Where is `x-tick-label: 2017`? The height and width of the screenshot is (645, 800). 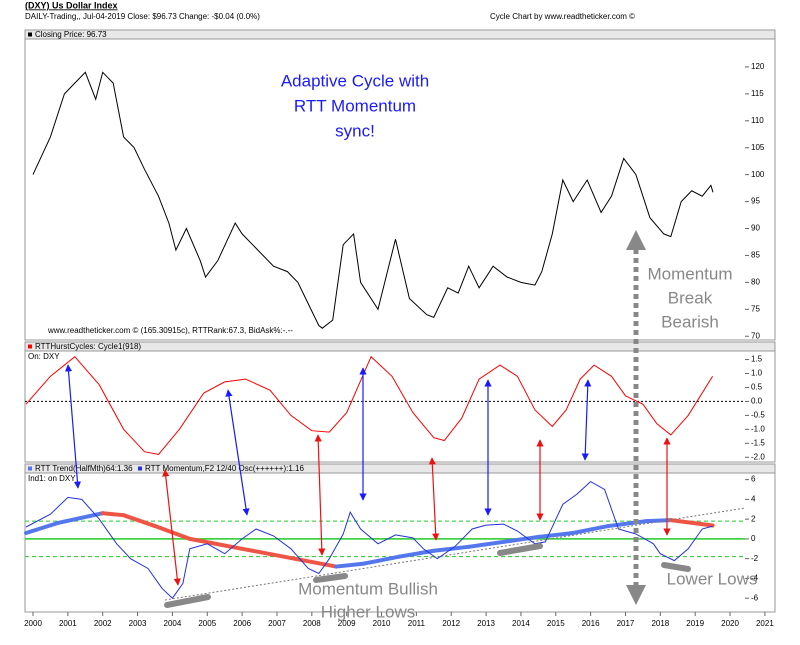 x-tick-label: 2017 is located at coordinates (626, 623).